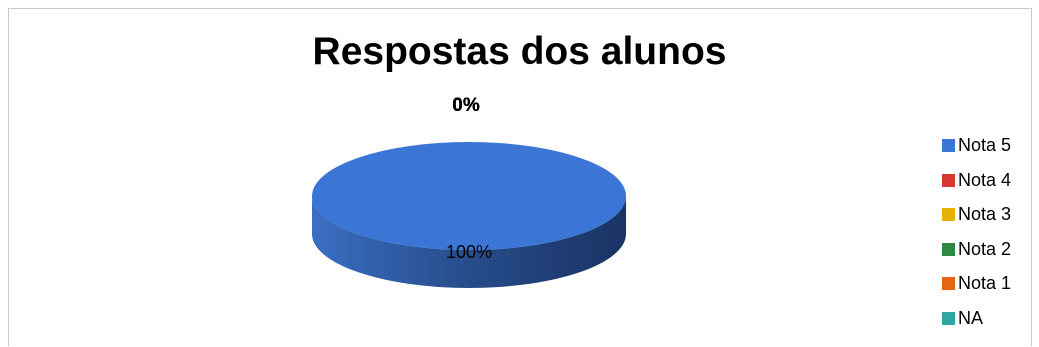 This screenshot has height=347, width=1039. What do you see at coordinates (985, 283) in the screenshot?
I see `legend-label: Nota 1` at bounding box center [985, 283].